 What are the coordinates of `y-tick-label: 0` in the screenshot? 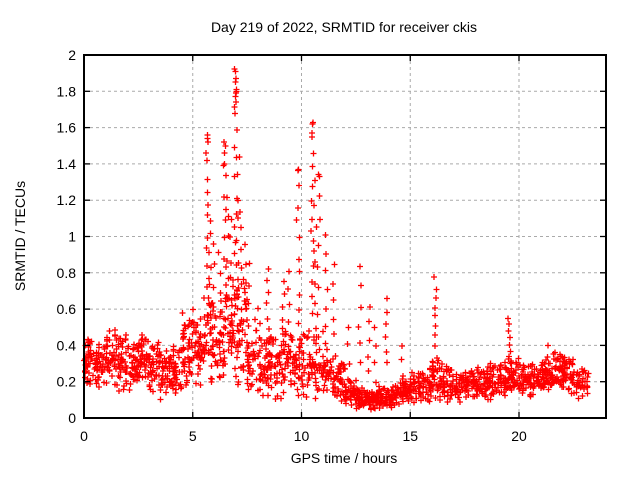 It's located at (72, 418).